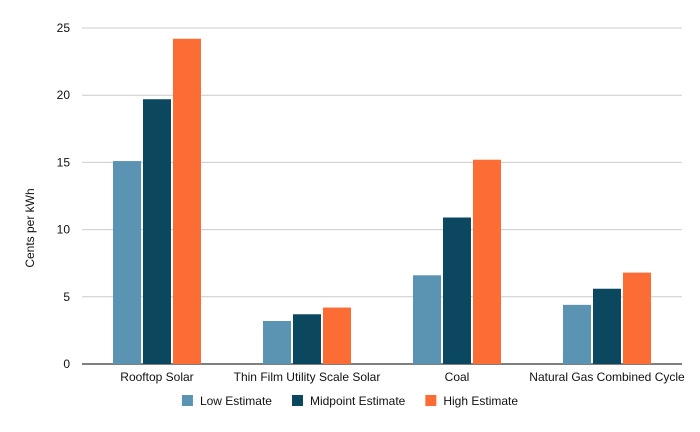 This screenshot has width=700, height=432. Describe the element at coordinates (156, 377) in the screenshot. I see `x-tick-label-rooftop-solar: Rooftop Solar` at that location.